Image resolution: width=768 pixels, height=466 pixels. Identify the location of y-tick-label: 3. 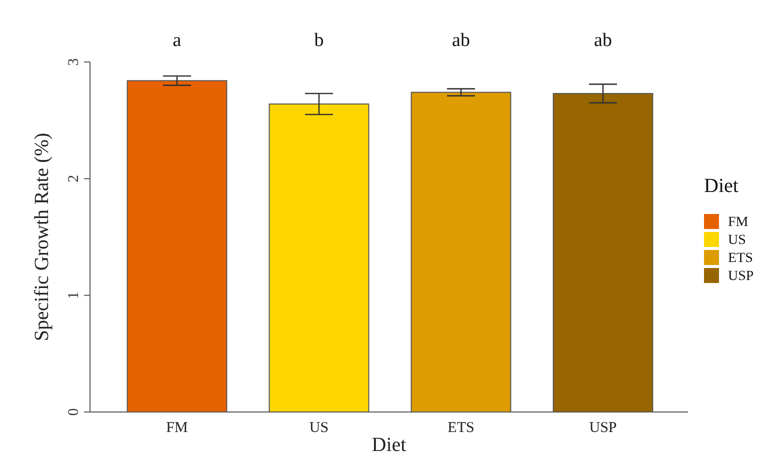
(74, 62).